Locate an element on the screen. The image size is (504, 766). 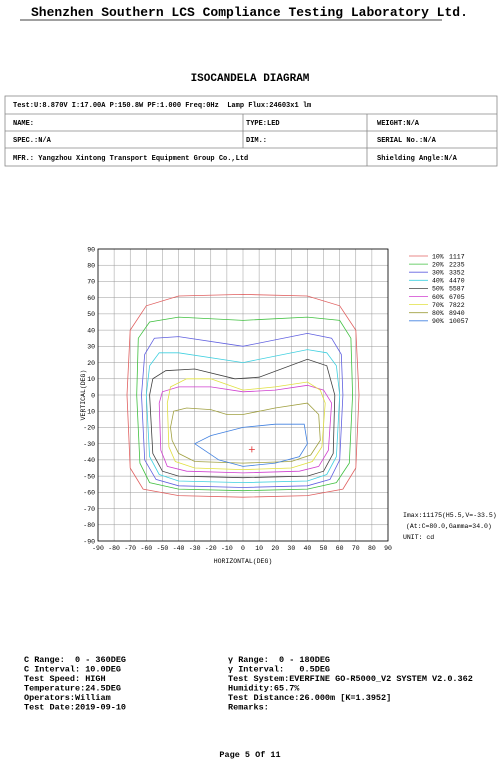
footer-line: Test Speed: HIGH is located at coordinates (65, 679).